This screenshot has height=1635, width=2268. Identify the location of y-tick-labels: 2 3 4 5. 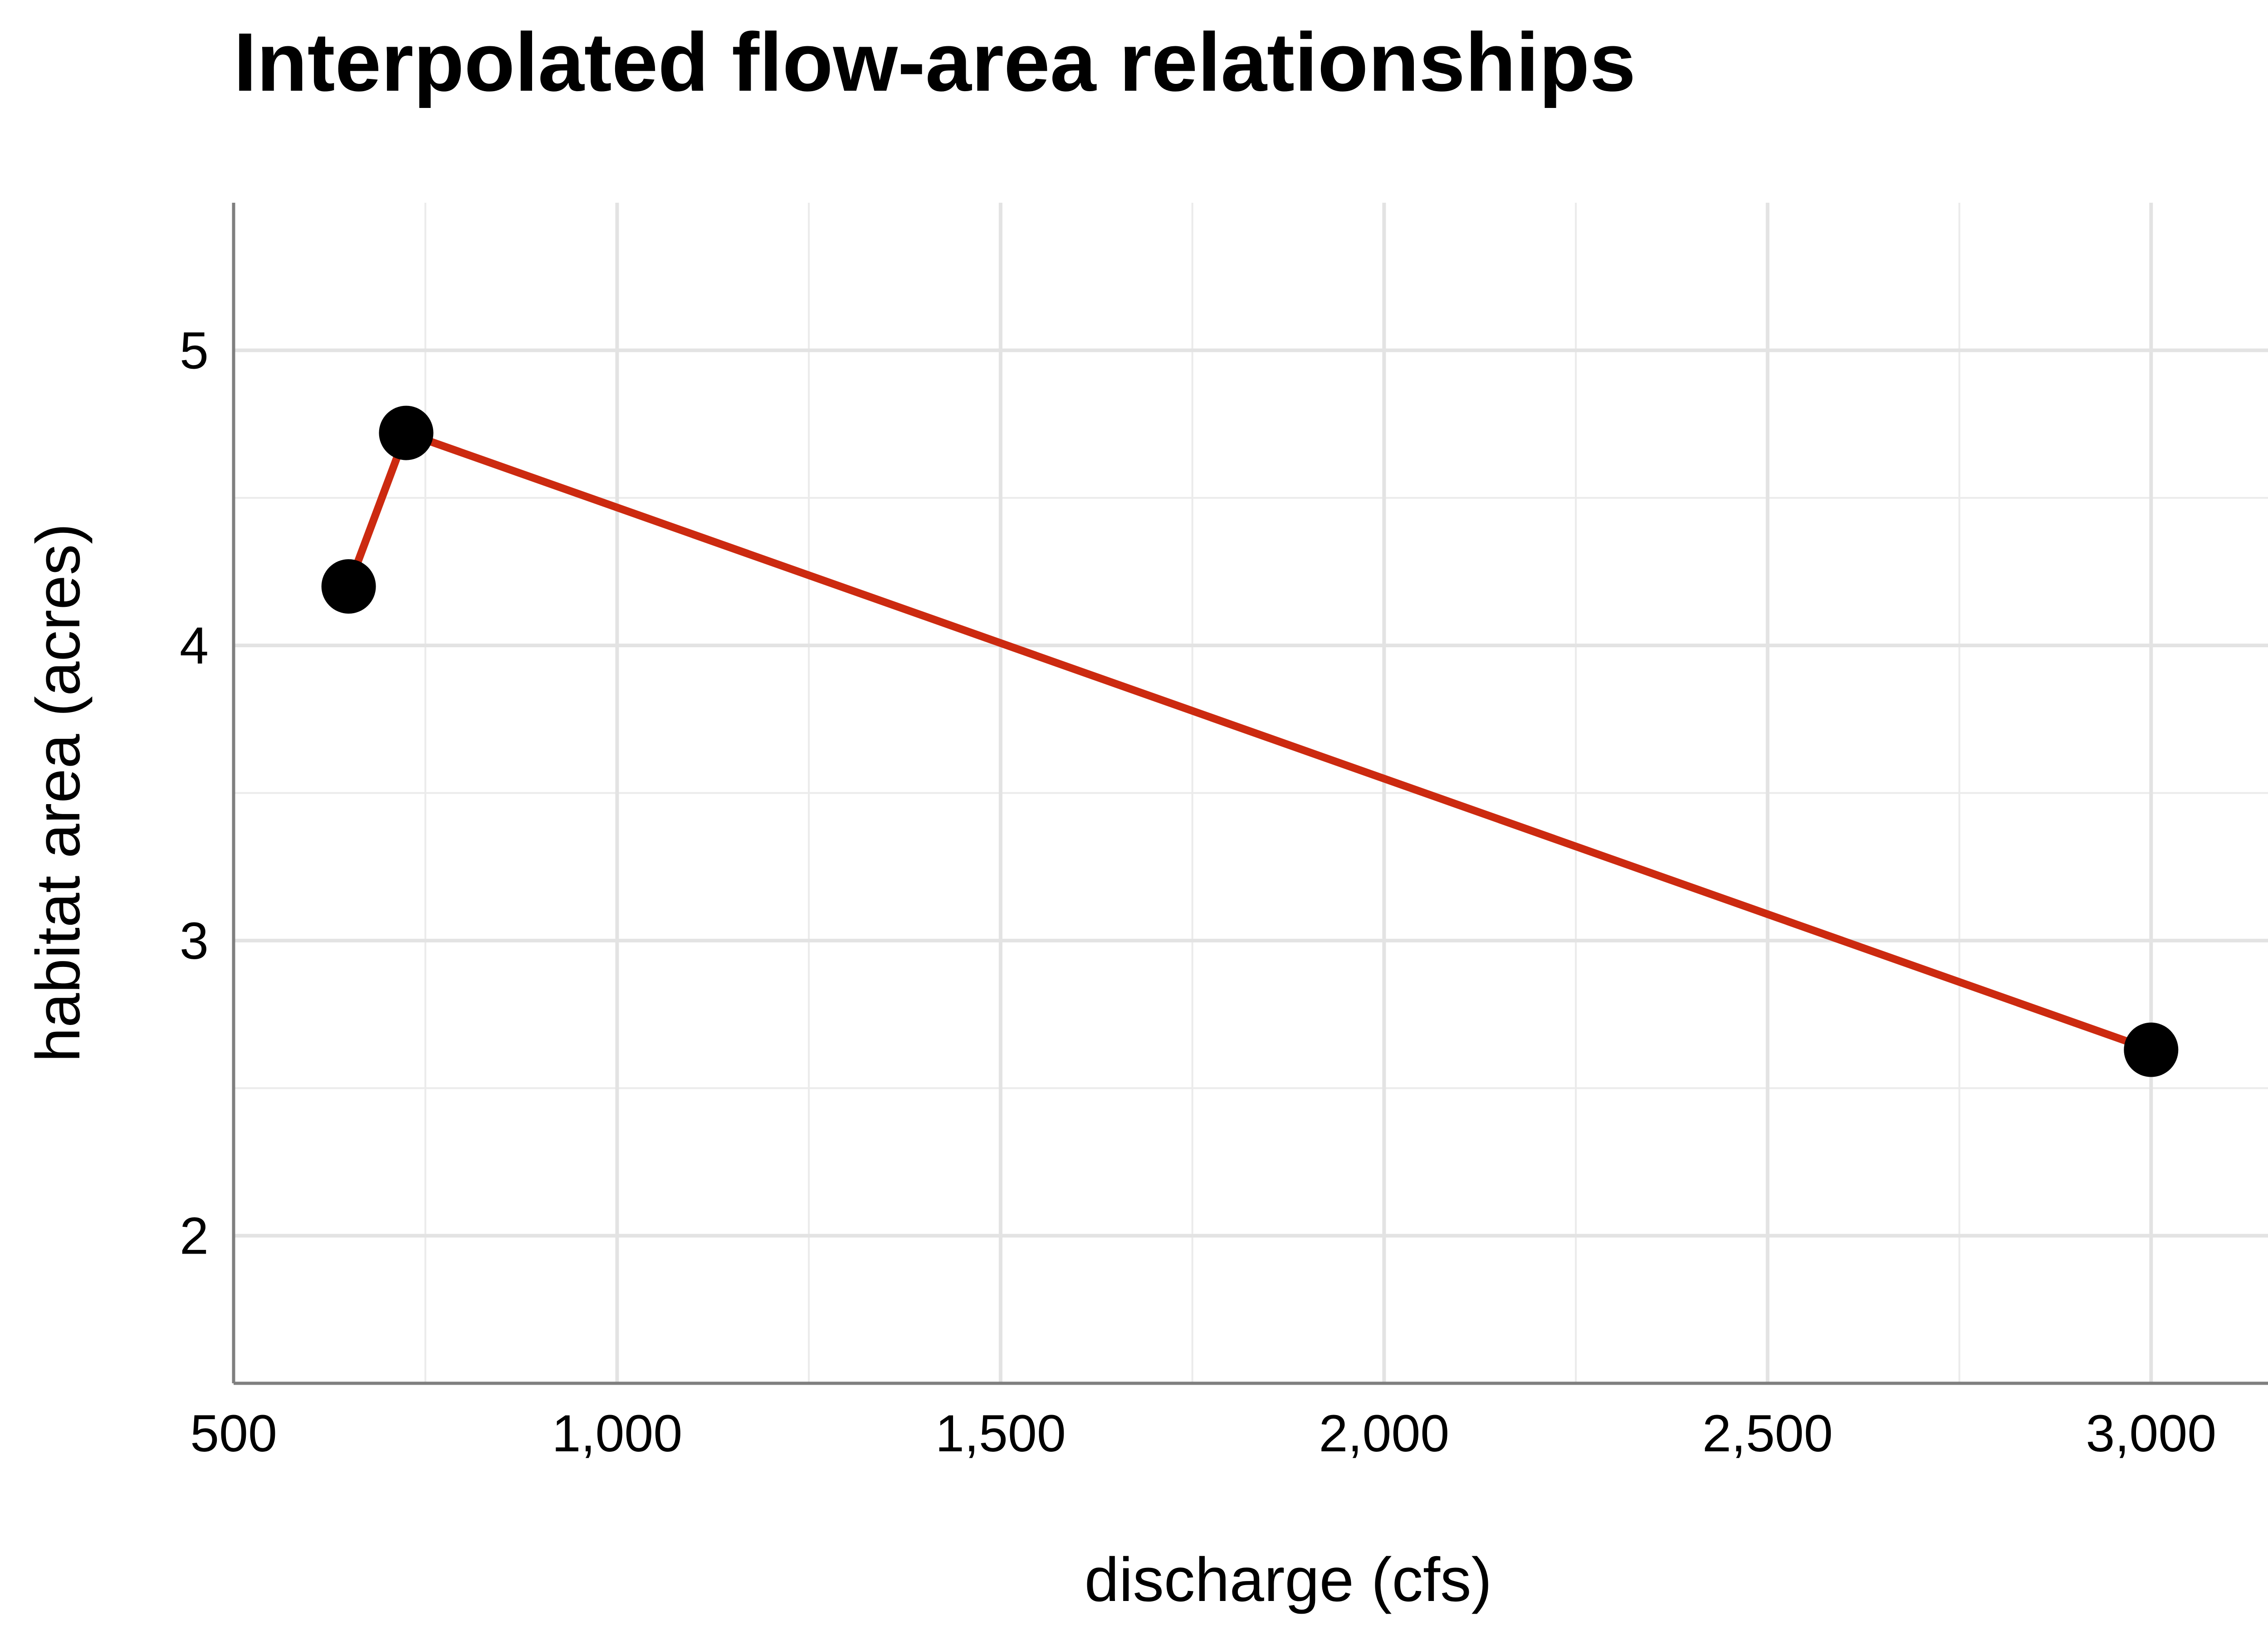
(195, 793).